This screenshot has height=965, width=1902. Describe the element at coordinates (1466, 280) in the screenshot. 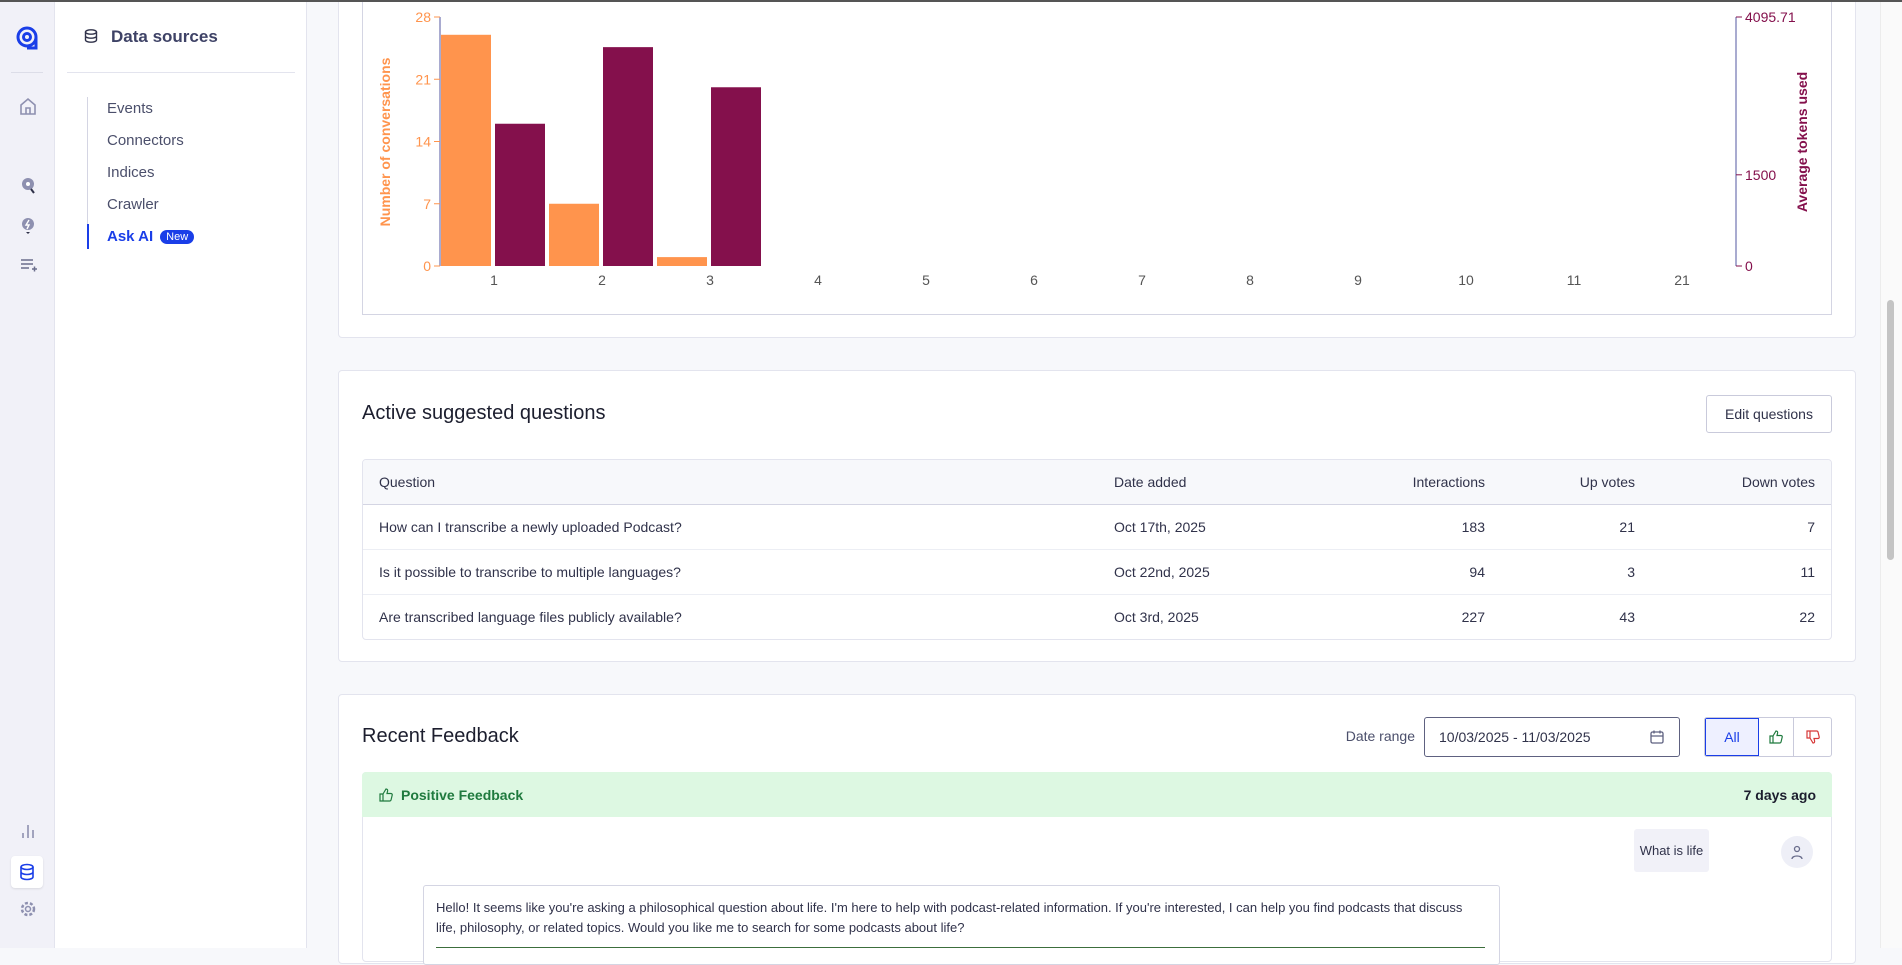

I see `x-tick-label: 10` at that location.